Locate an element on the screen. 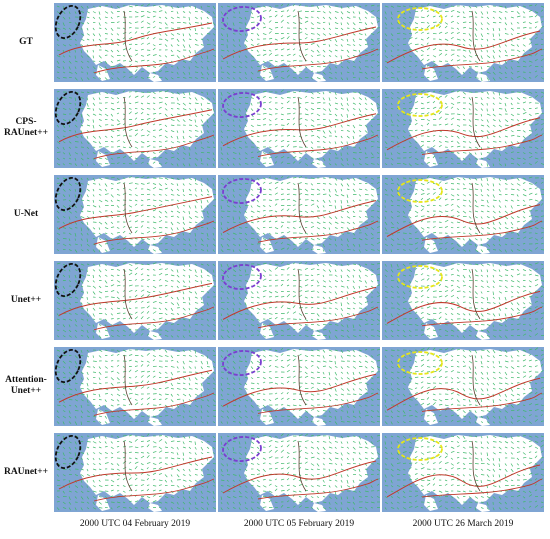 Image resolution: width=550 pixels, height=539 pixels. row-label-line: CPS- is located at coordinates (26, 122).